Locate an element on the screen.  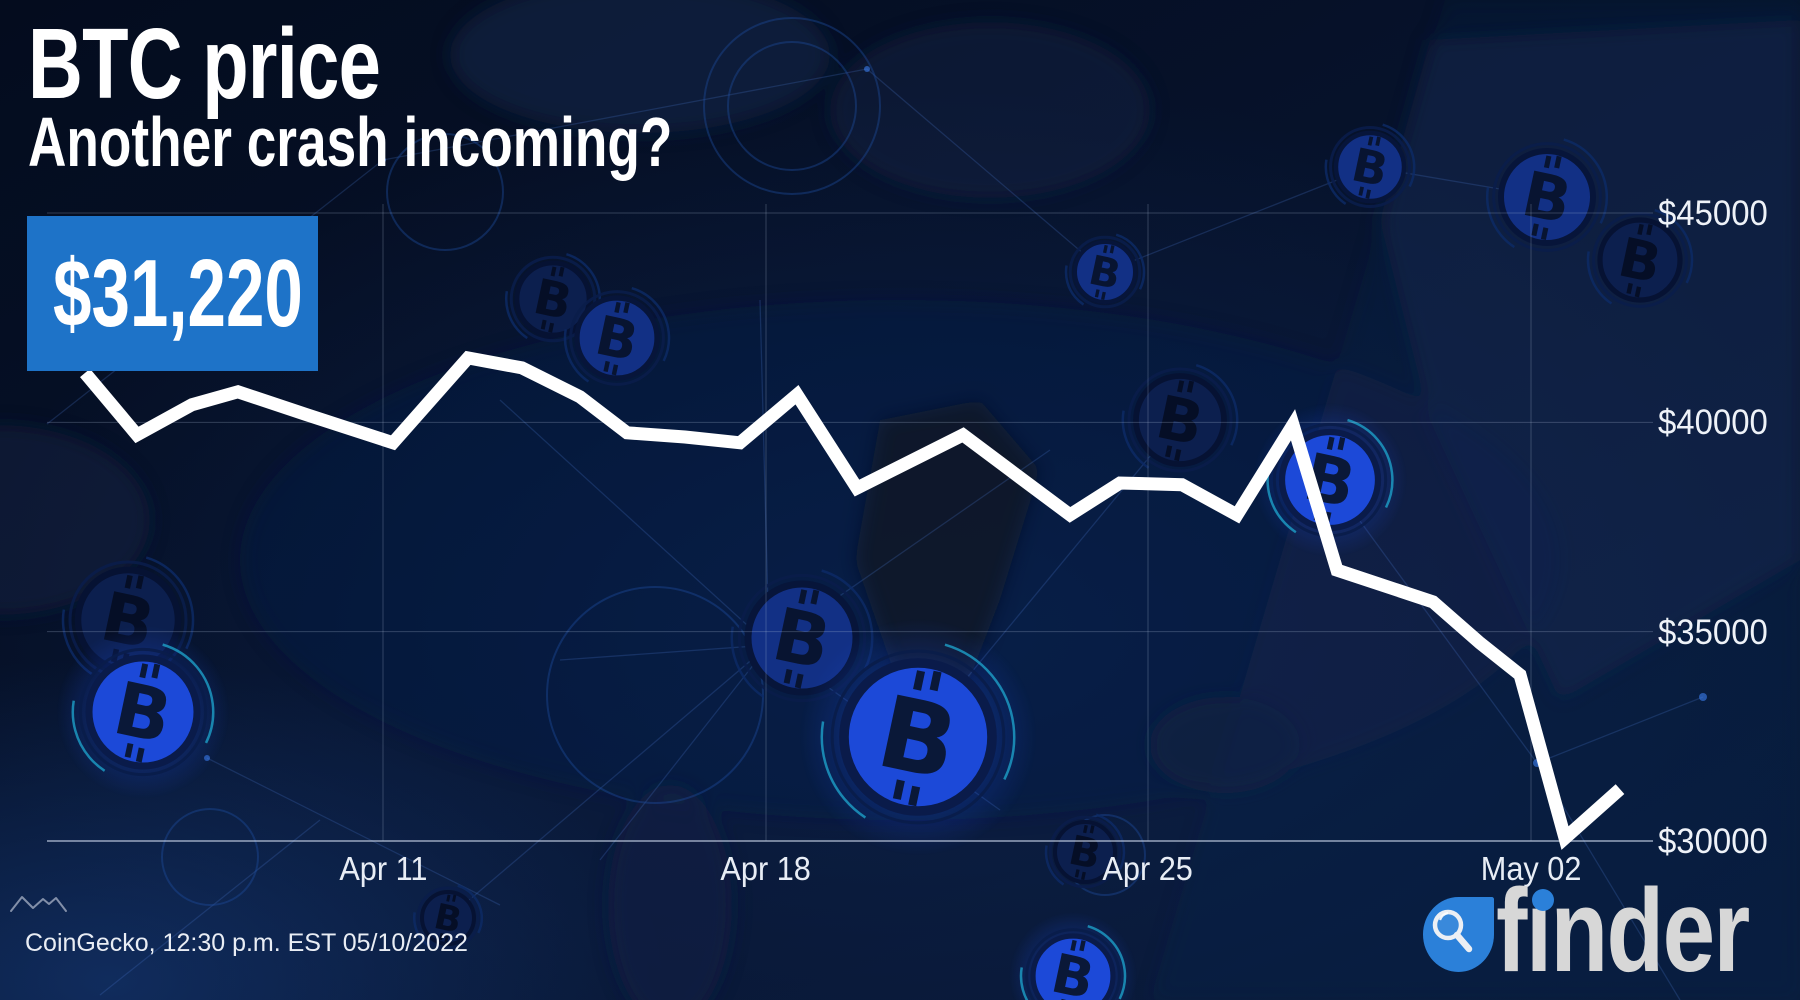
magnifier-icon is located at coordinates (1452, 931).